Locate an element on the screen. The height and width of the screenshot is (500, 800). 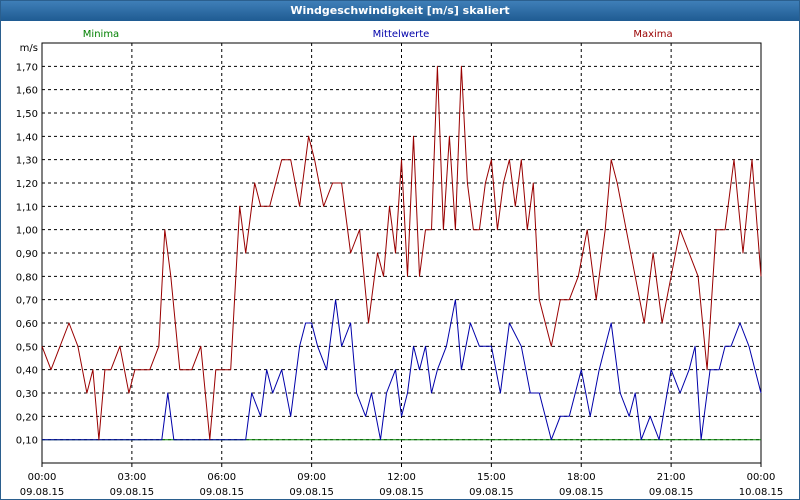
y-tick-label: 0,70 is located at coordinates (27, 301).